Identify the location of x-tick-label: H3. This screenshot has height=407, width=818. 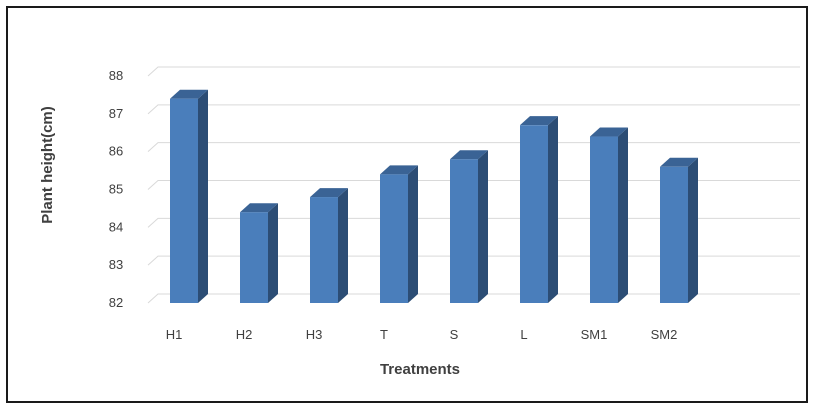
(314, 334).